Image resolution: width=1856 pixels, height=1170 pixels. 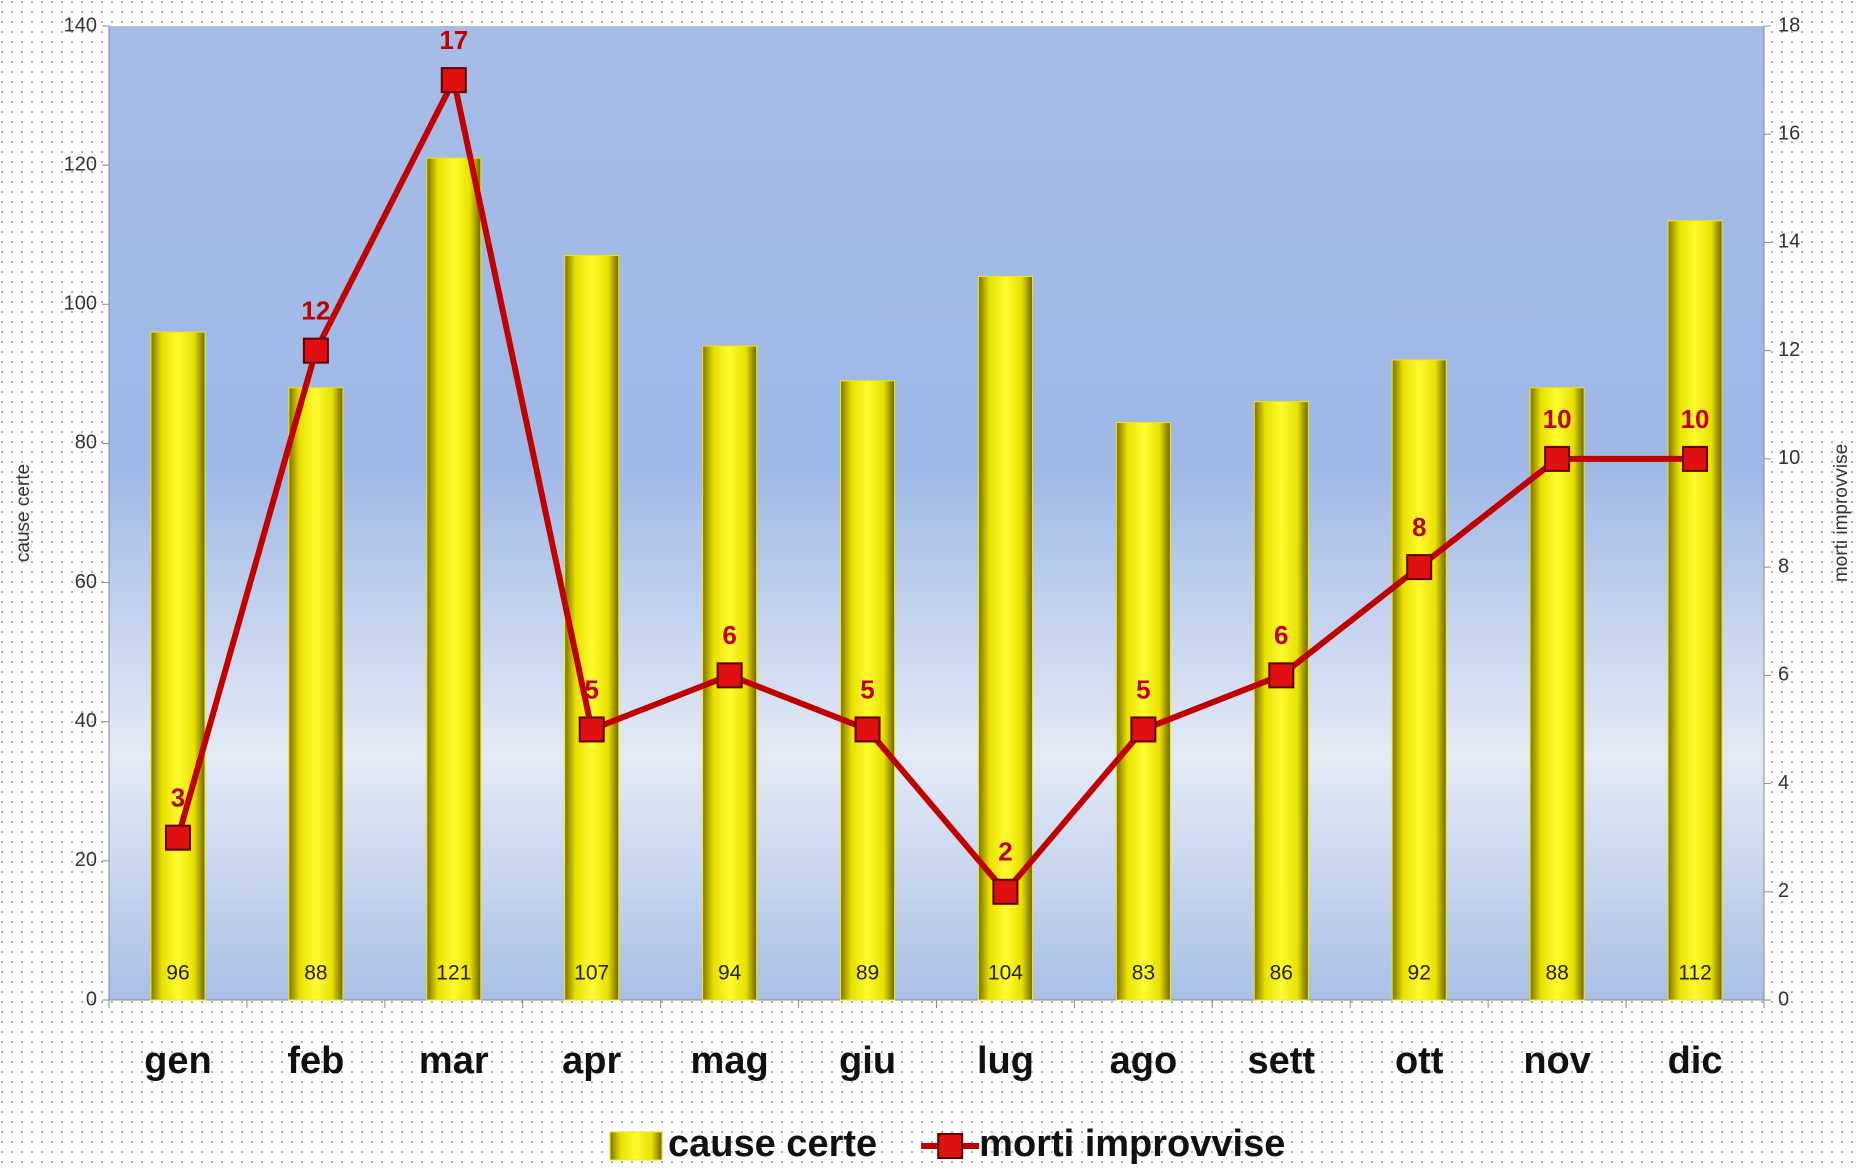 I want to click on y2-tick-label: 10, so click(x=1789, y=458).